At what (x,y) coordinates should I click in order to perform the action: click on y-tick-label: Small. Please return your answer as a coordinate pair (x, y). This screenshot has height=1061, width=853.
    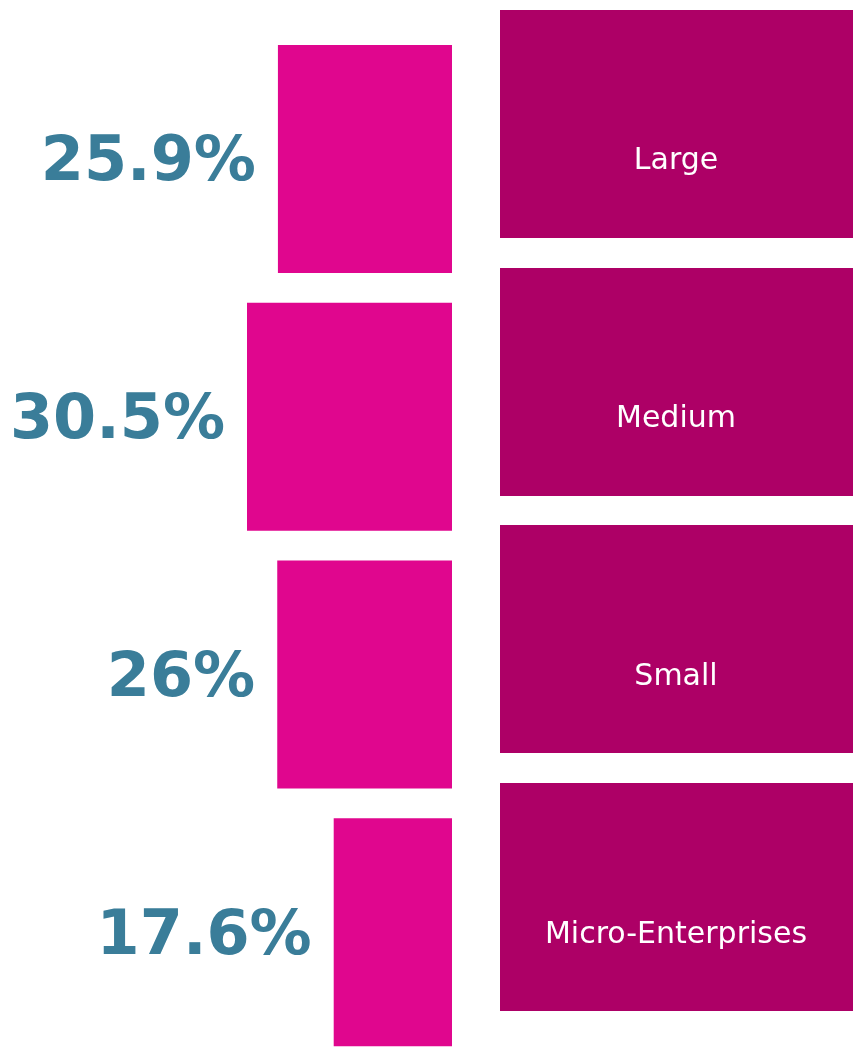
    Looking at the image, I should click on (676, 674).